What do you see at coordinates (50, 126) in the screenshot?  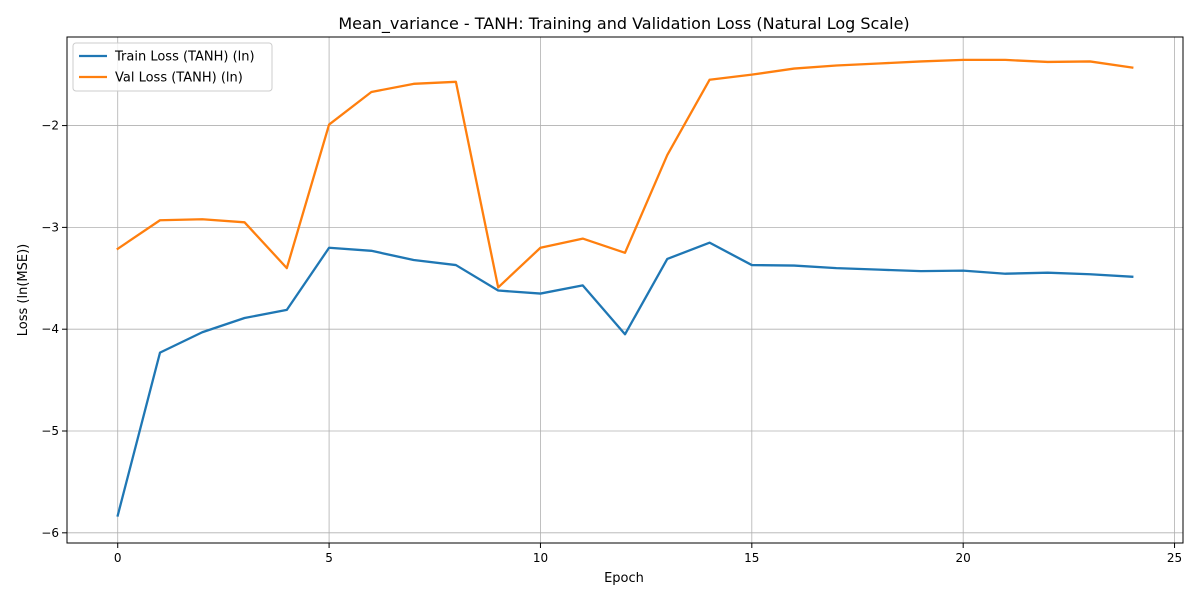 I see `y-tick-label: −2` at bounding box center [50, 126].